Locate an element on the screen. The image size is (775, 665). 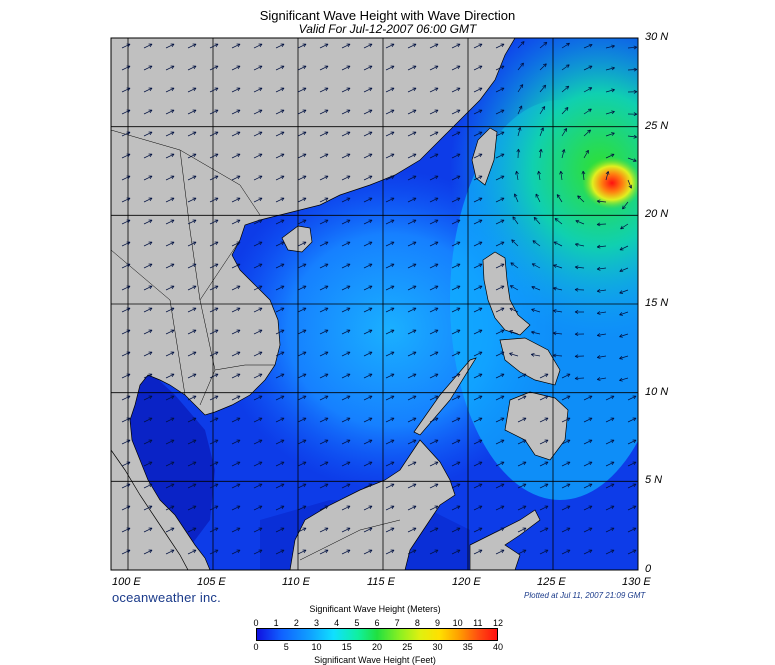
latitude-label: 25 N is located at coordinates (657, 125).